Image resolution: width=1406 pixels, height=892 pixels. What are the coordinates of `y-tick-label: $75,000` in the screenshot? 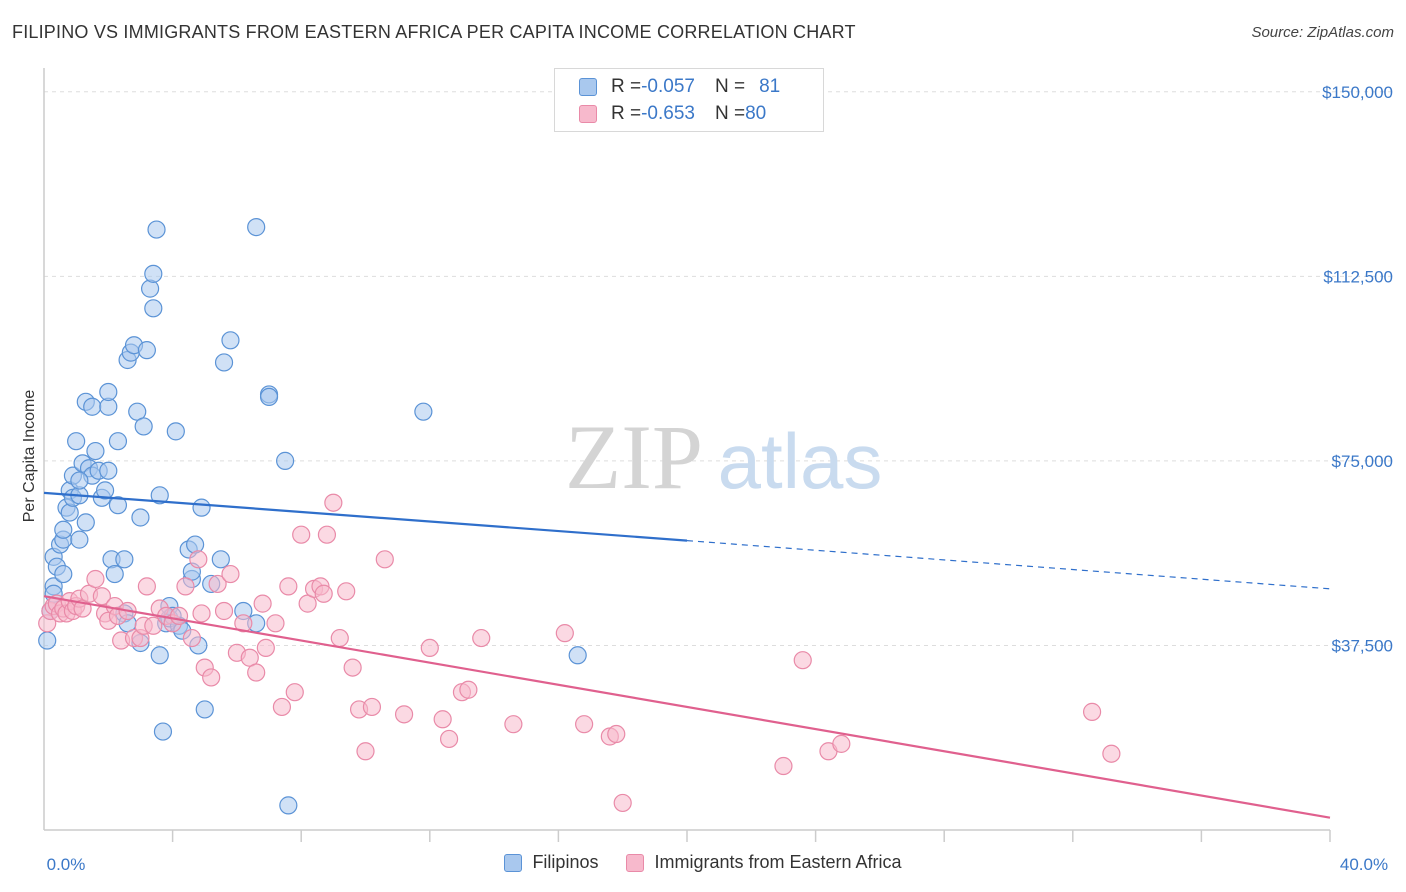 It's located at (1362, 461).